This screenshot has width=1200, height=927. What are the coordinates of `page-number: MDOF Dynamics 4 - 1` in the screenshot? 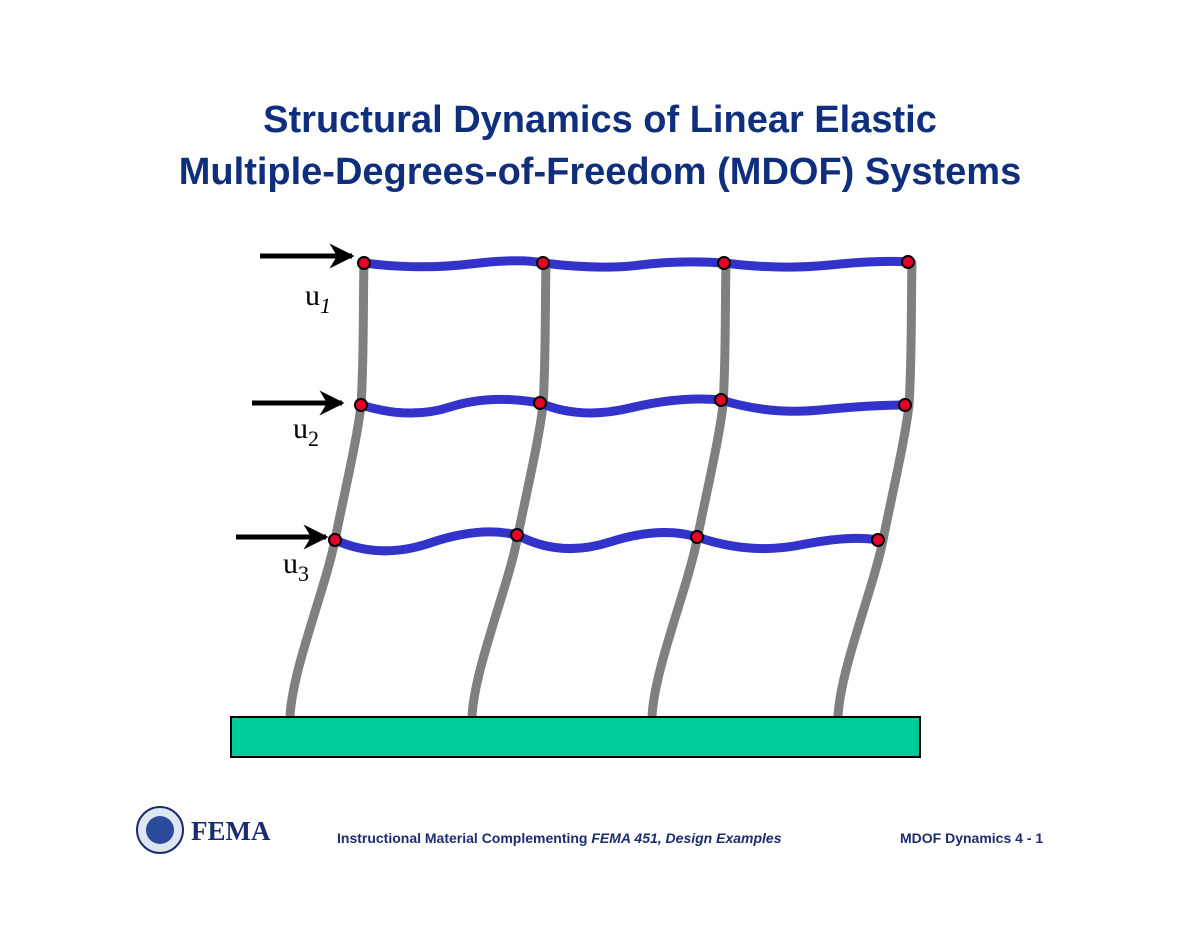 It's located at (971, 838).